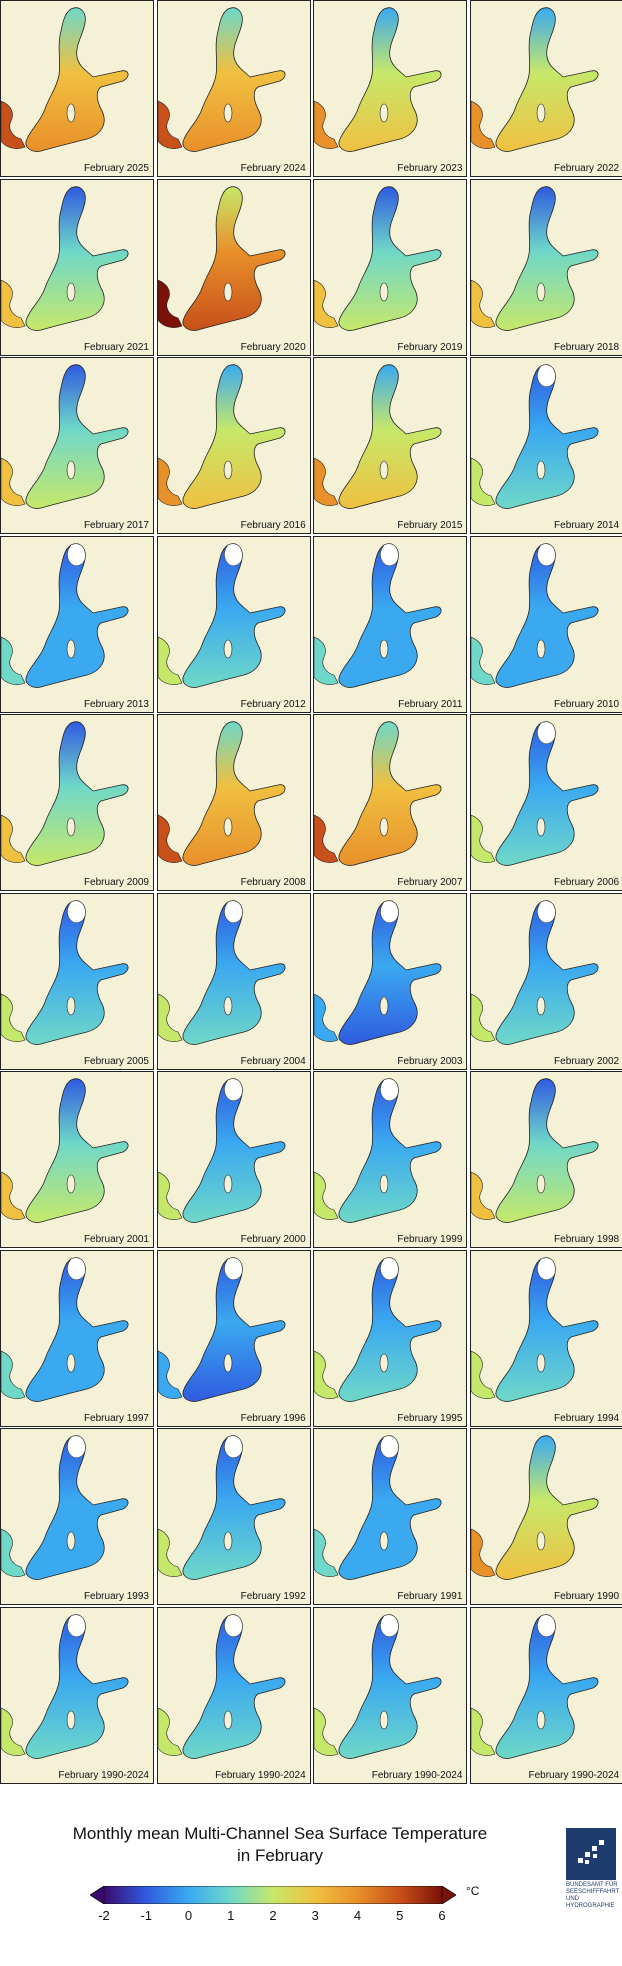  I want to click on colorbar-tick-label: 1, so click(231, 1915).